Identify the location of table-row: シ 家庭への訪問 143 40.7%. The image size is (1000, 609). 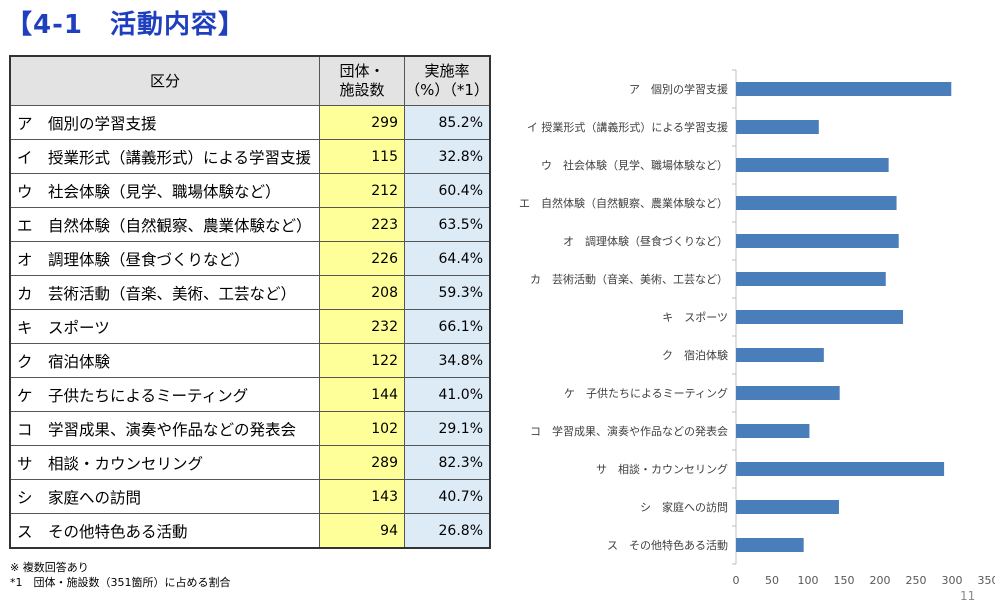
(250, 496).